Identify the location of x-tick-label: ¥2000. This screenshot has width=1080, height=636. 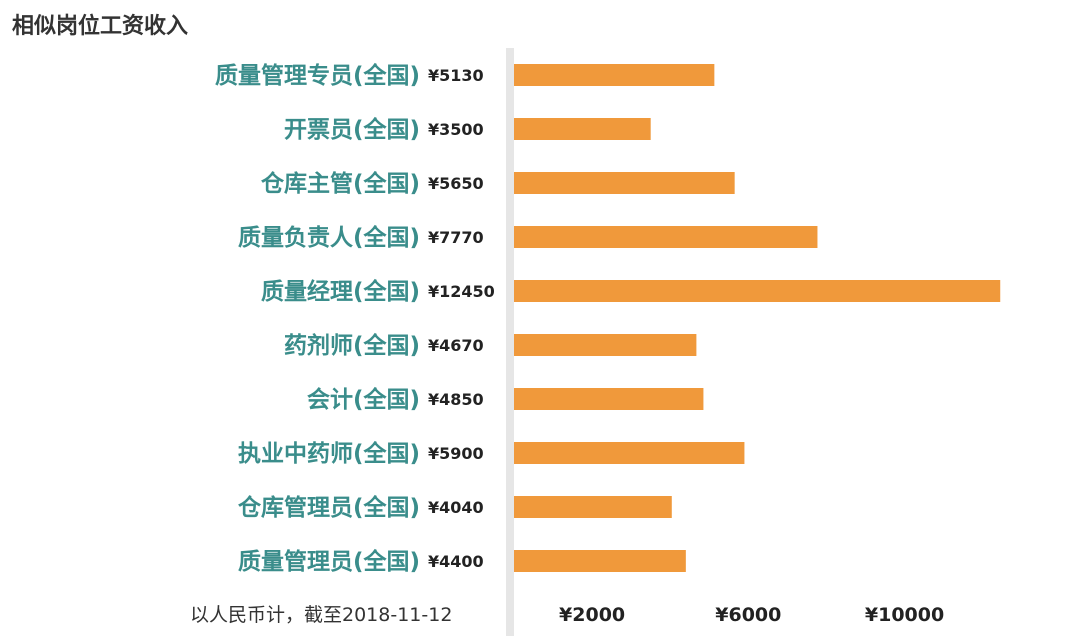
(592, 615).